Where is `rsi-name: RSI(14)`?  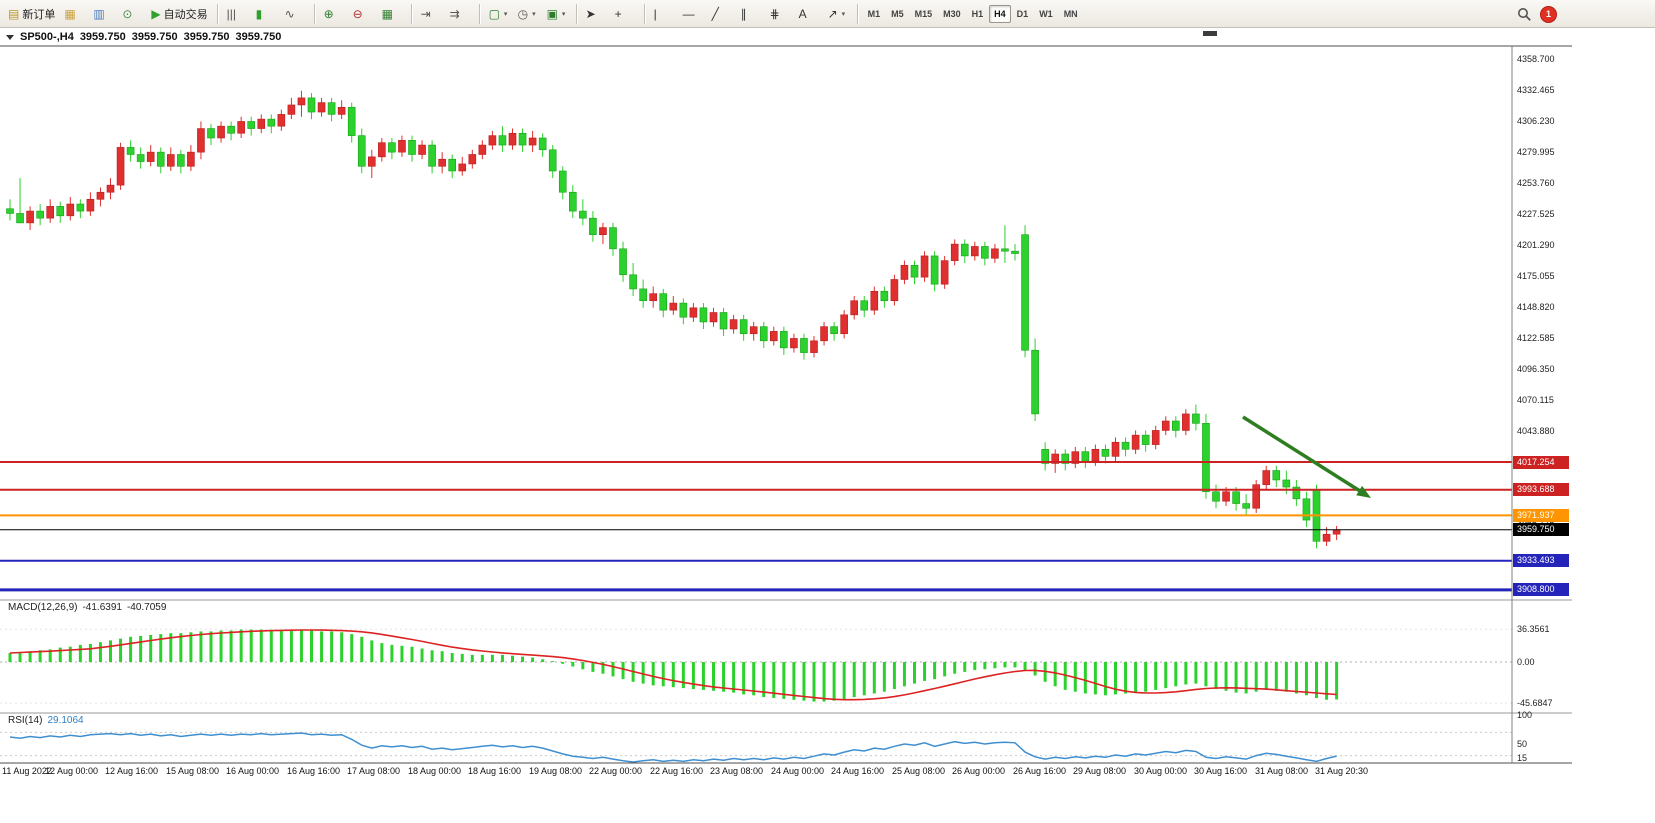 rsi-name: RSI(14) is located at coordinates (25, 720).